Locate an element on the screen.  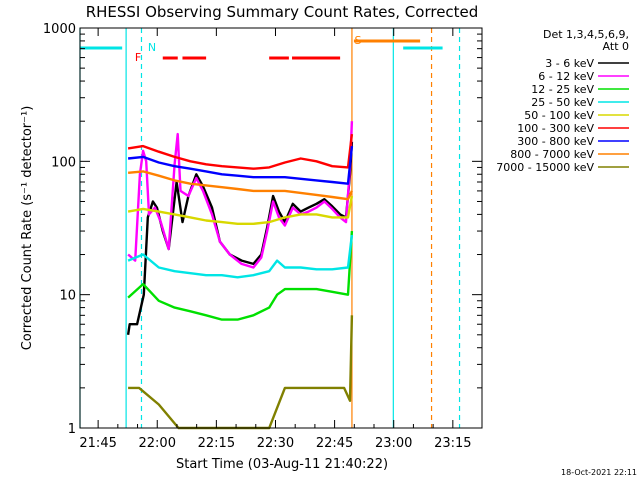
orbit-flags: NF S is located at coordinates (261, 49).